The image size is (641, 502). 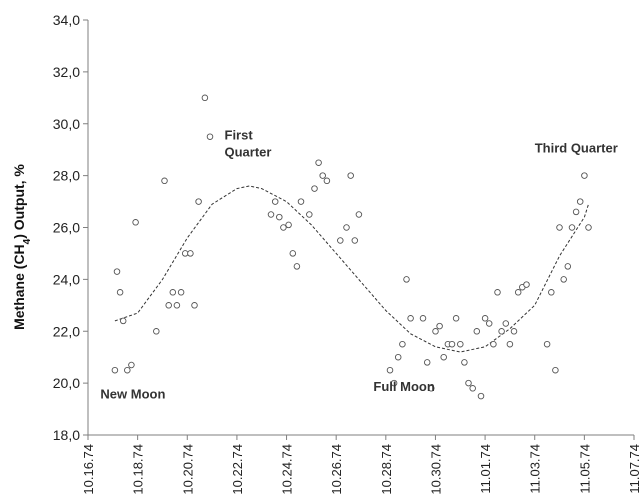 What do you see at coordinates (66, 331) in the screenshot?
I see `y-tick-label: 22,0` at bounding box center [66, 331].